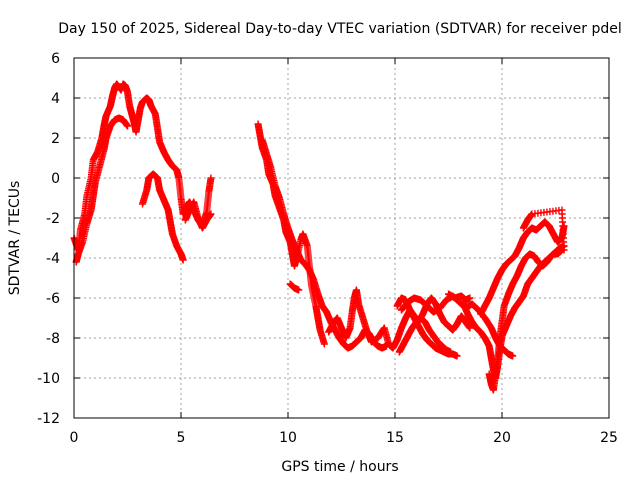  What do you see at coordinates (55, 179) in the screenshot?
I see `y-tick-label: 0` at bounding box center [55, 179].